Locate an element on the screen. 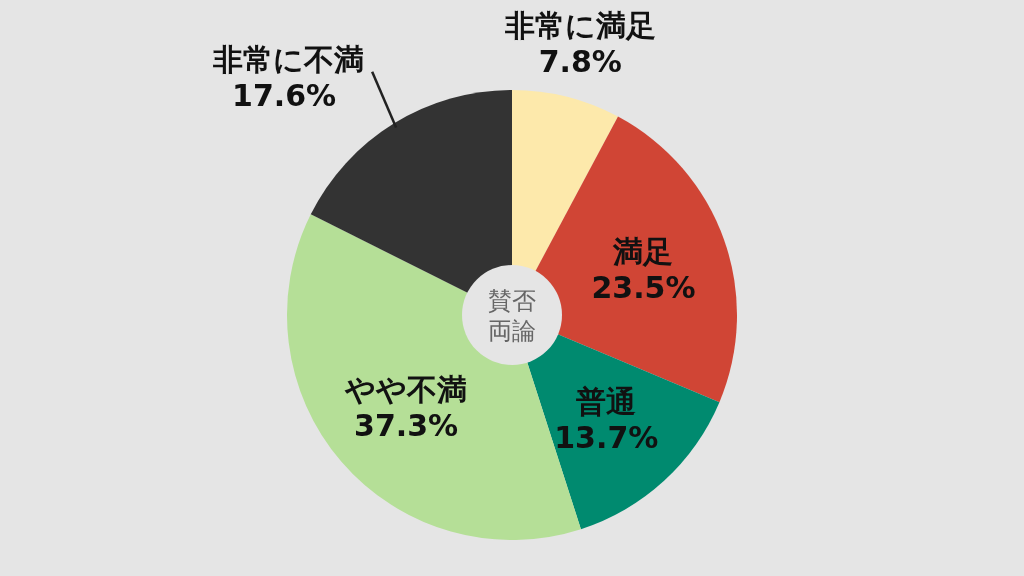  data-label: 7.8% is located at coordinates (580, 62).